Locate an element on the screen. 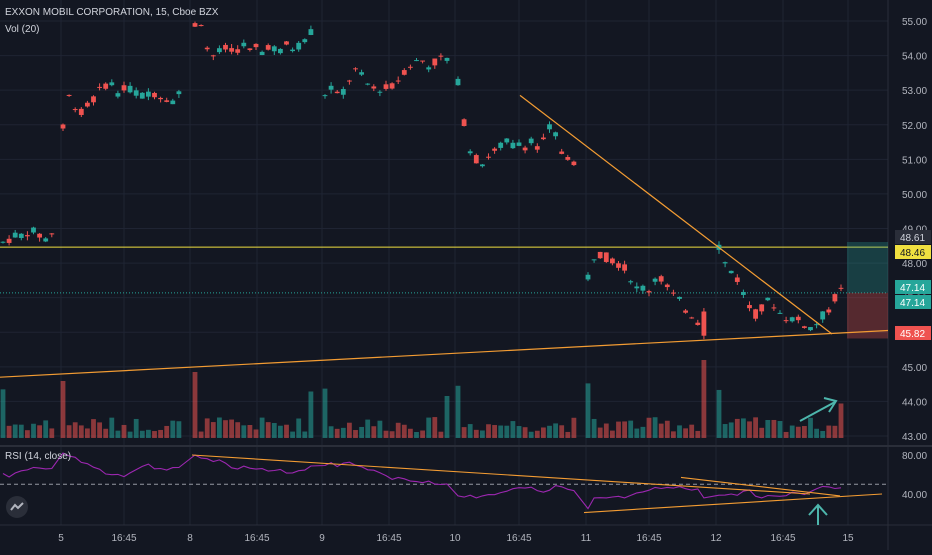 The image size is (932, 555). y-tick-label: 44.00 is located at coordinates (914, 402).